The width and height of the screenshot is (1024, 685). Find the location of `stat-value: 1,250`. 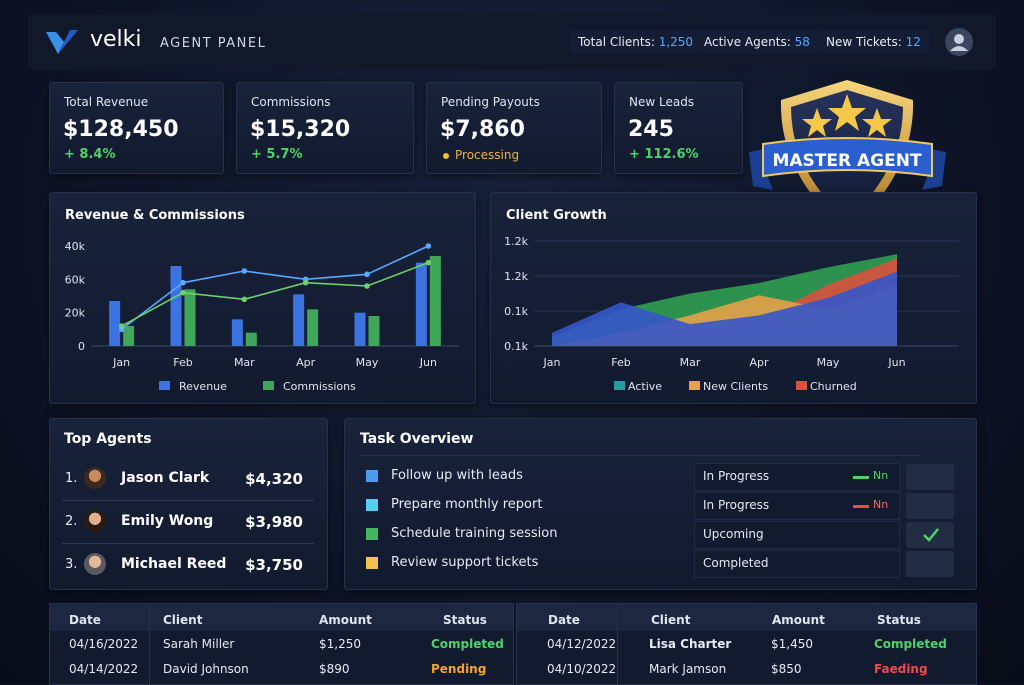

stat-value: 1,250 is located at coordinates (676, 42).